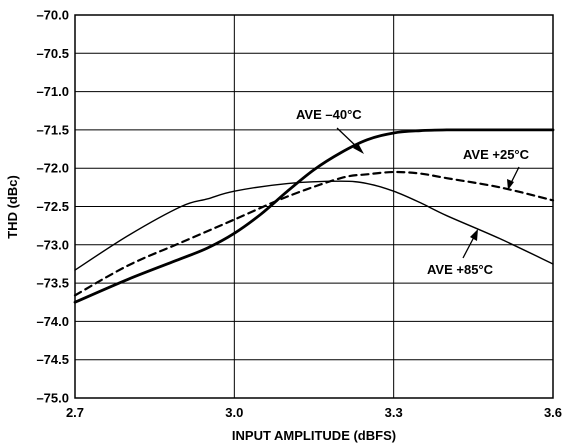 The height and width of the screenshot is (446, 568). What do you see at coordinates (329, 114) in the screenshot?
I see `annotation-ave-minus40: AVE –40°C` at bounding box center [329, 114].